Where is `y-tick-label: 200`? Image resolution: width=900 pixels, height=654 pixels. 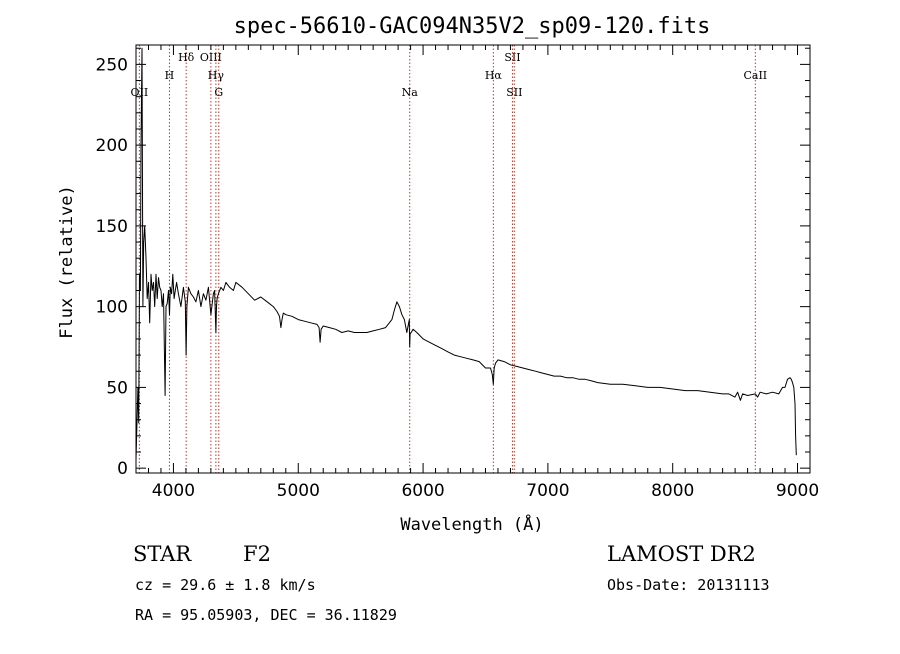 y-tick-label: 200 is located at coordinates (112, 146).